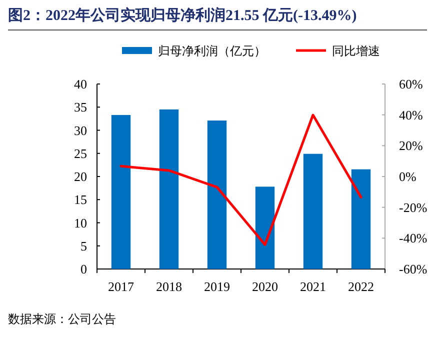 This screenshot has height=339, width=435. I want to click on y-tick-label: 15, so click(80, 200).